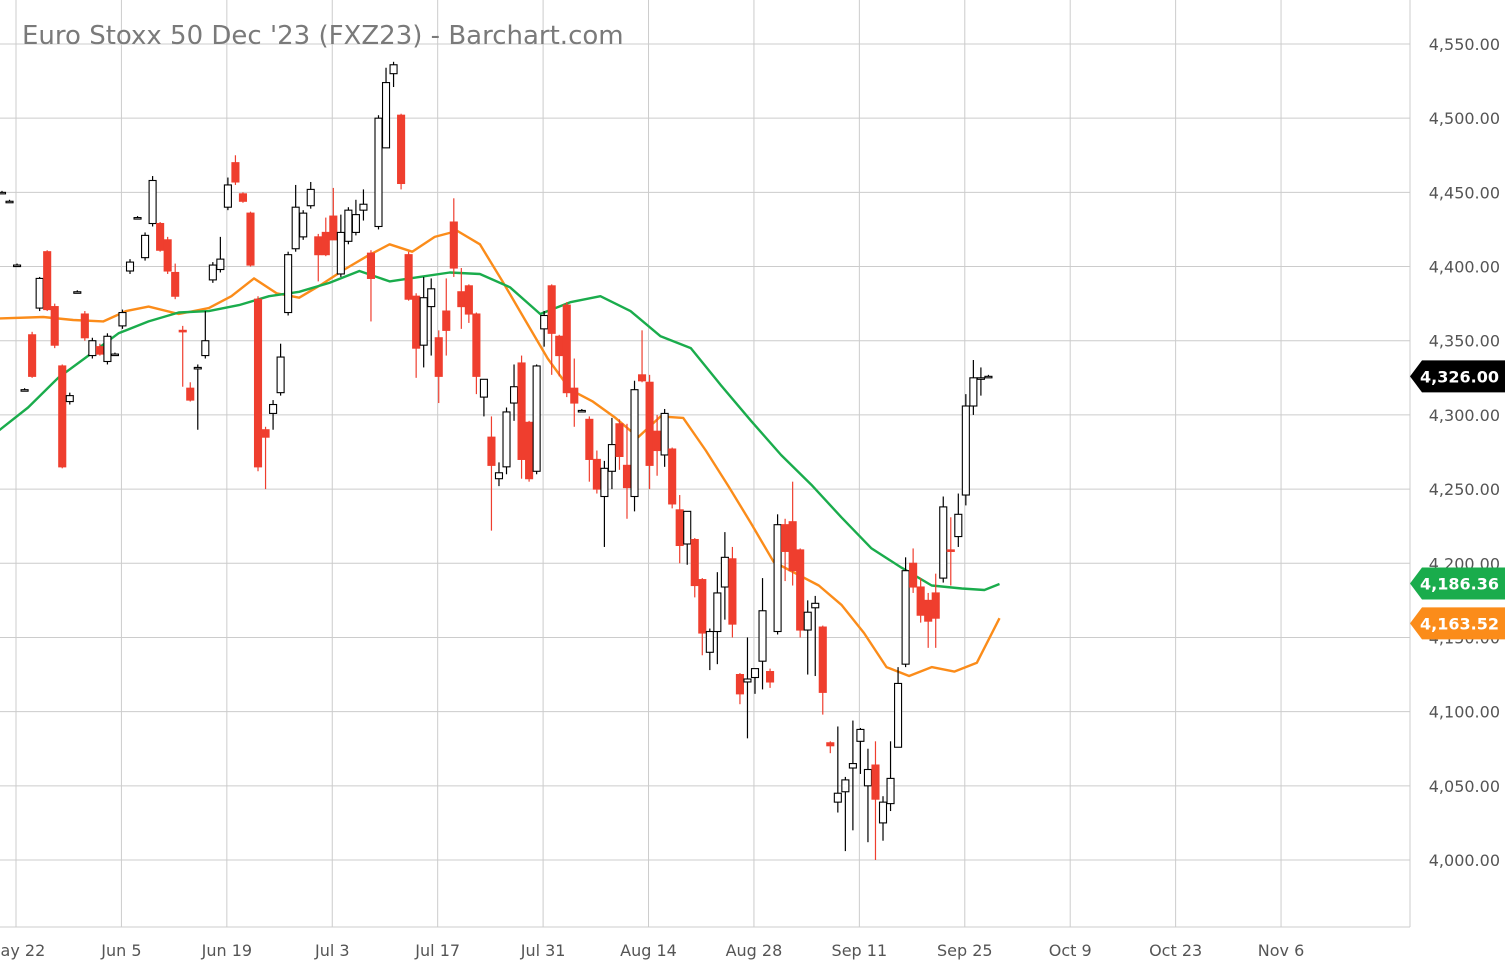  I want to click on x-tick-label: Sep 25, so click(965, 950).